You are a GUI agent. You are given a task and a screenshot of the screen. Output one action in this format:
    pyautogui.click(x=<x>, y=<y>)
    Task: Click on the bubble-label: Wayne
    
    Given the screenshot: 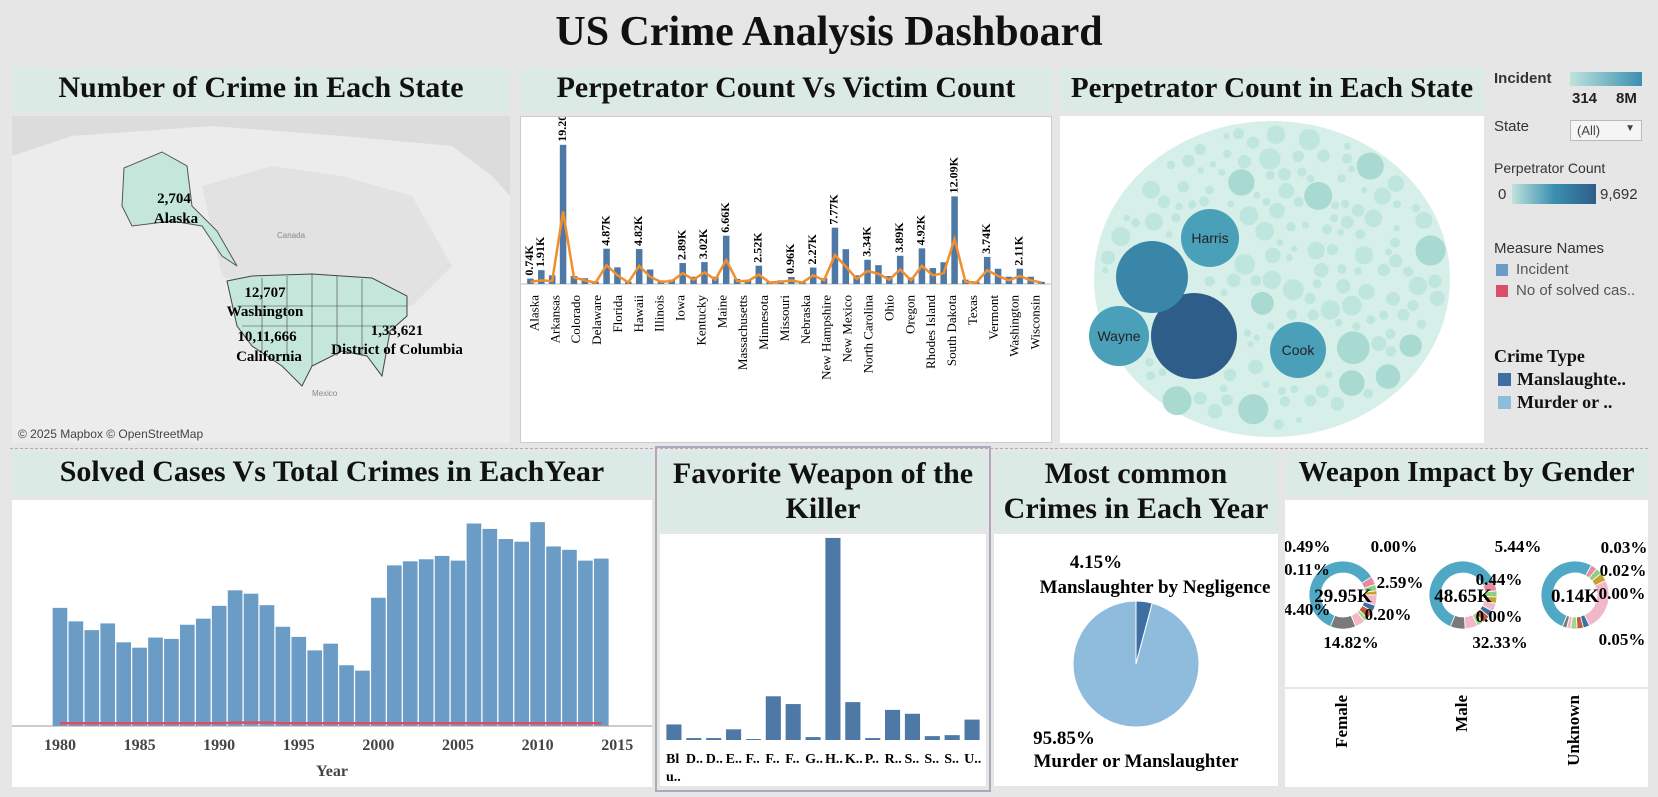 What is the action you would take?
    pyautogui.click(x=1118, y=336)
    